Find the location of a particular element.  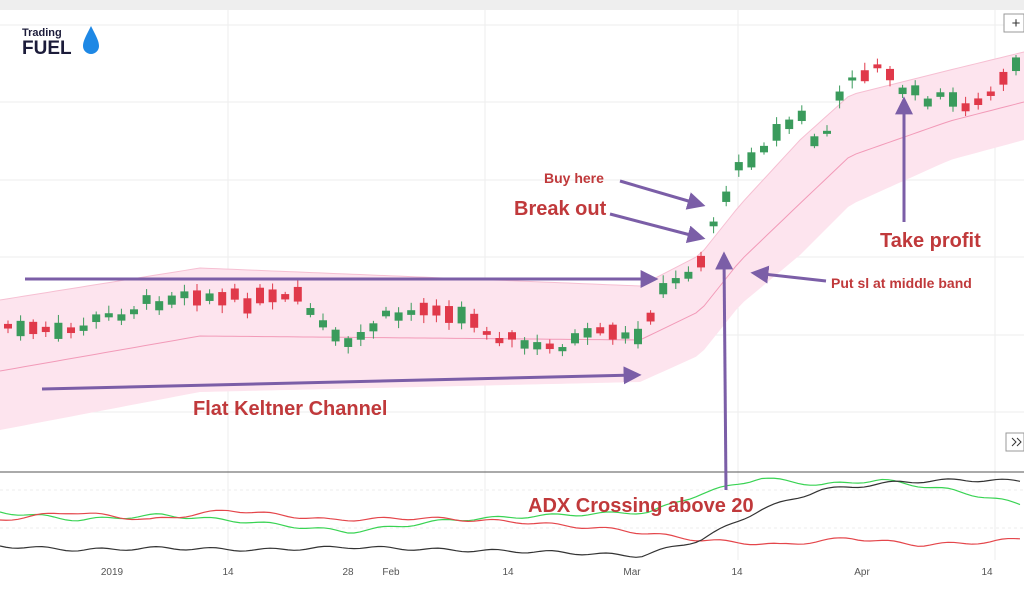

zoom-button is located at coordinates (1013, 23).